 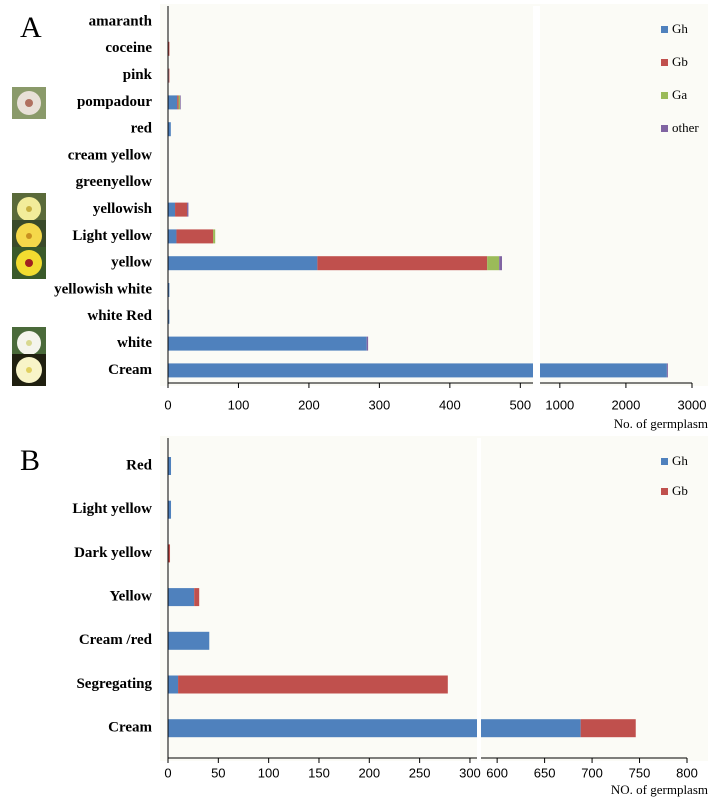 What do you see at coordinates (520, 404) in the screenshot?
I see `x-tick-label: 500` at bounding box center [520, 404].